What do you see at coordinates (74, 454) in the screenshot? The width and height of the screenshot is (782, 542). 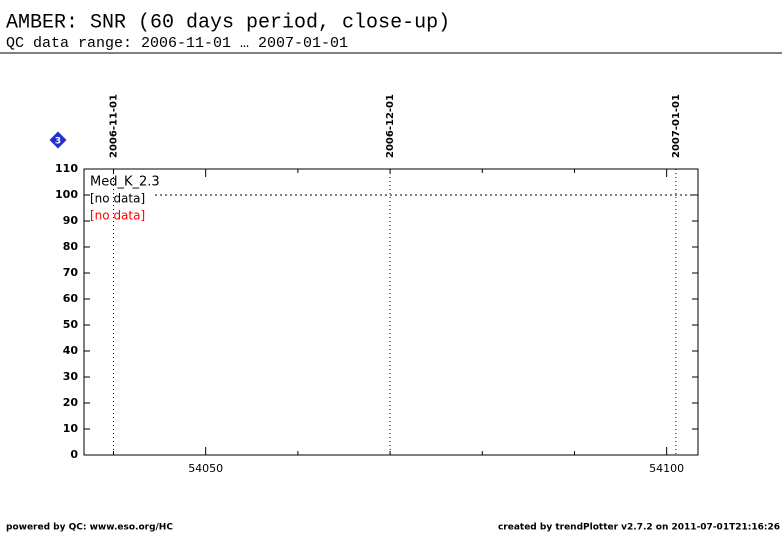 I see `y-tick-label: 0` at bounding box center [74, 454].